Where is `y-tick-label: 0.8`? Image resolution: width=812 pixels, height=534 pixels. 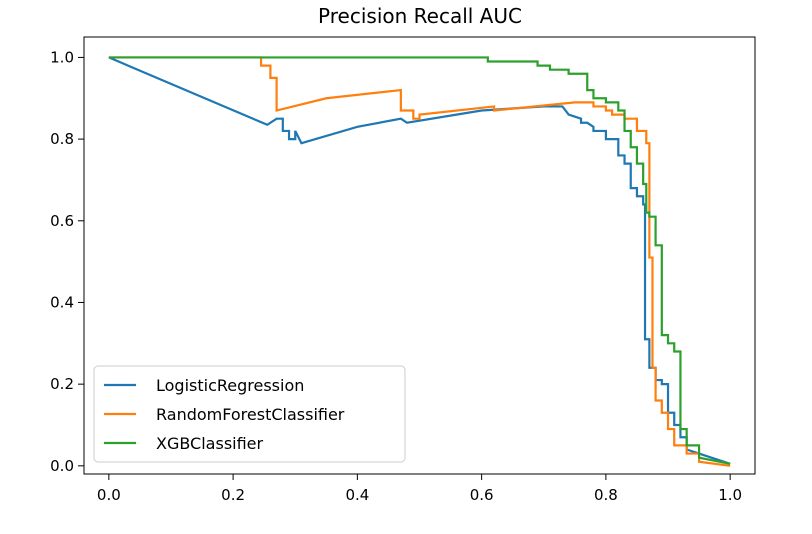
y-tick-label: 0.8 is located at coordinates (62, 139).